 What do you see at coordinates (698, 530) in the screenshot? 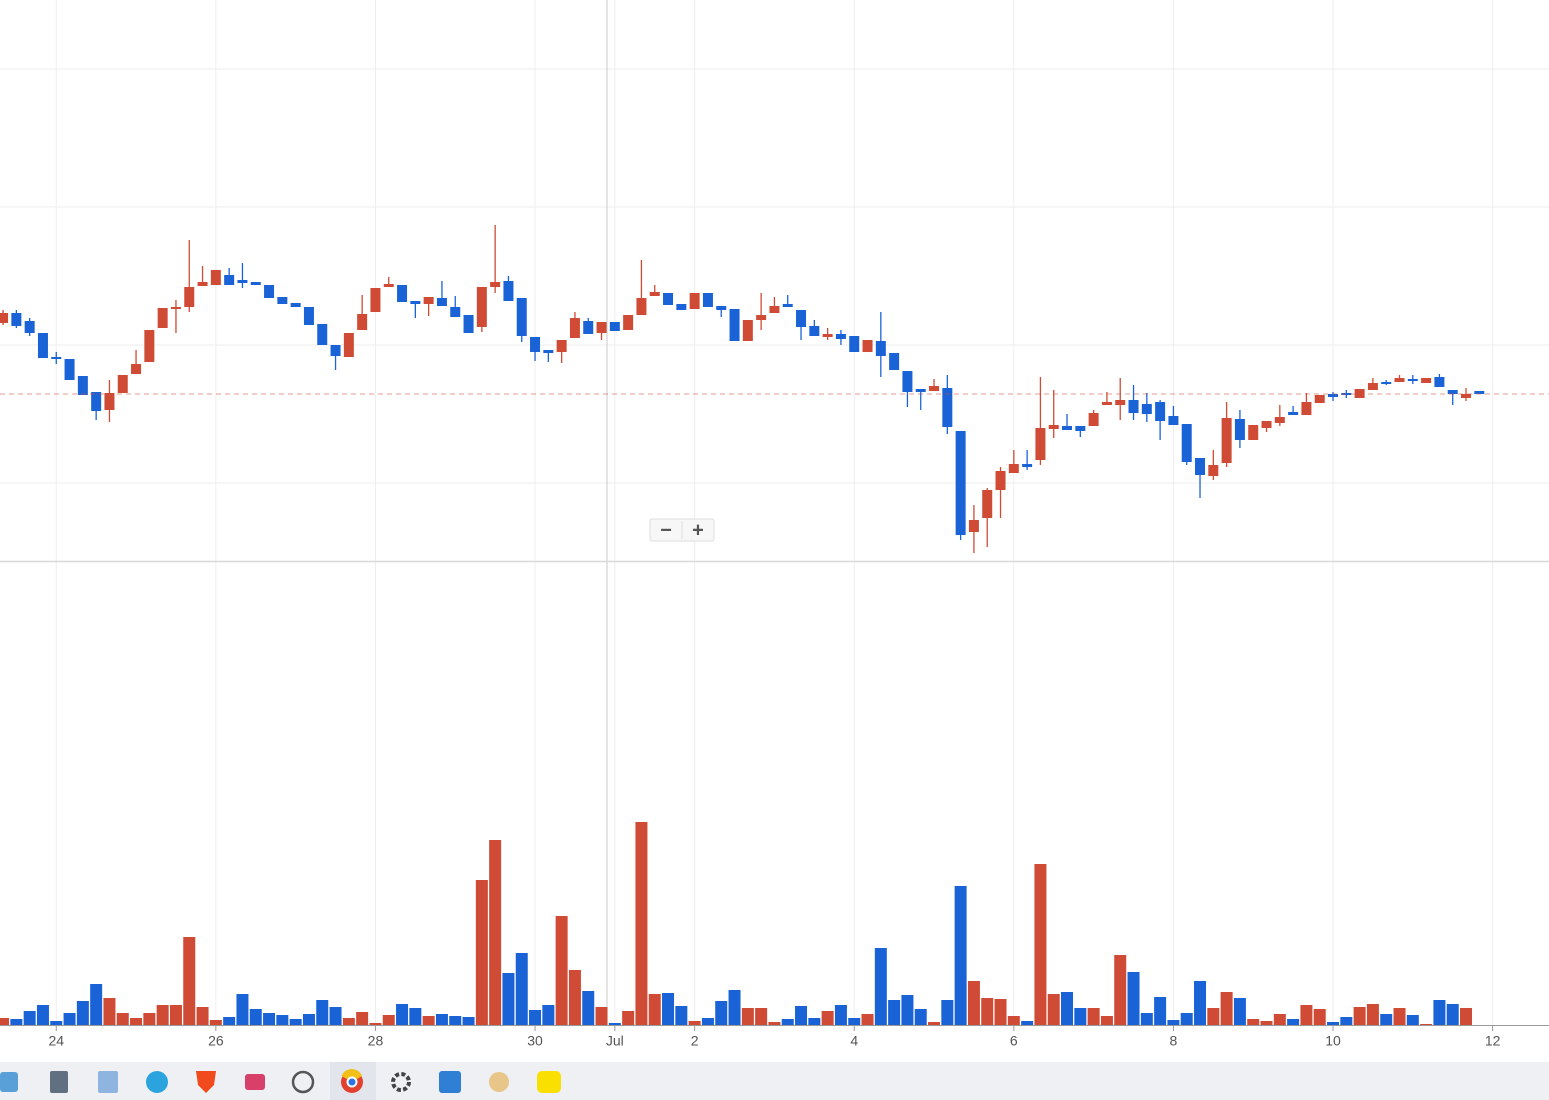
I see `zoom-in: +` at bounding box center [698, 530].